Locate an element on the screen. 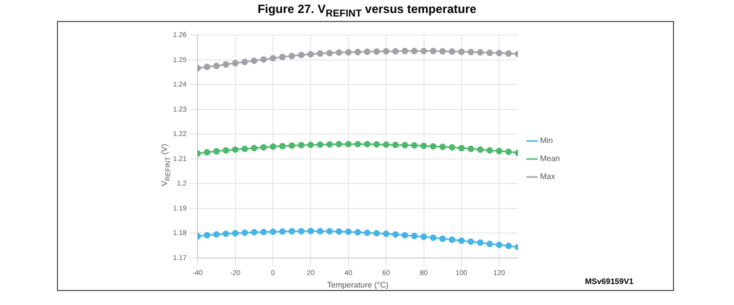  text: MSv69159V1 is located at coordinates (609, 281).